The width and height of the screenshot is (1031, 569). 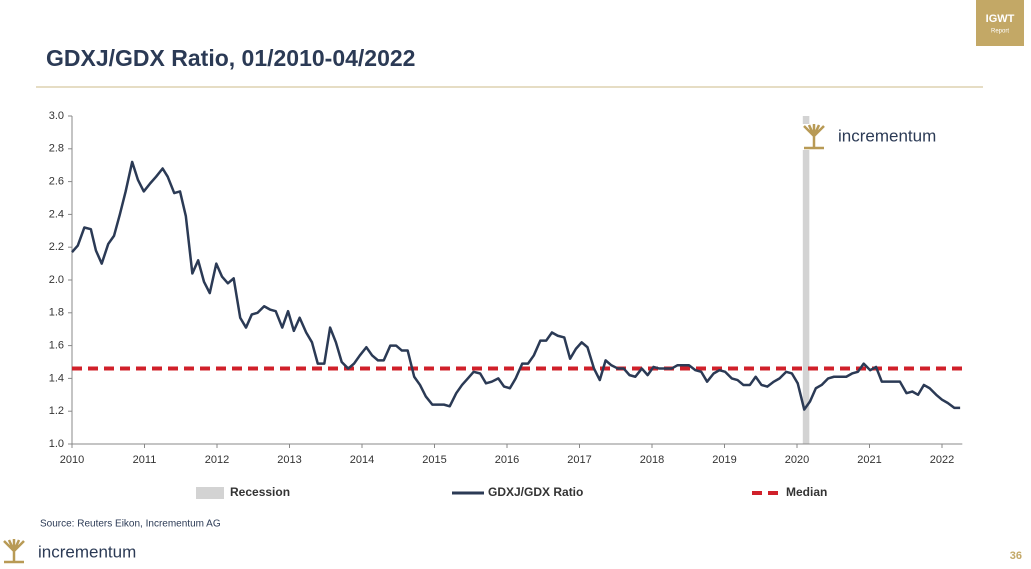 I want to click on x-tick-label: 2010, so click(x=72, y=460).